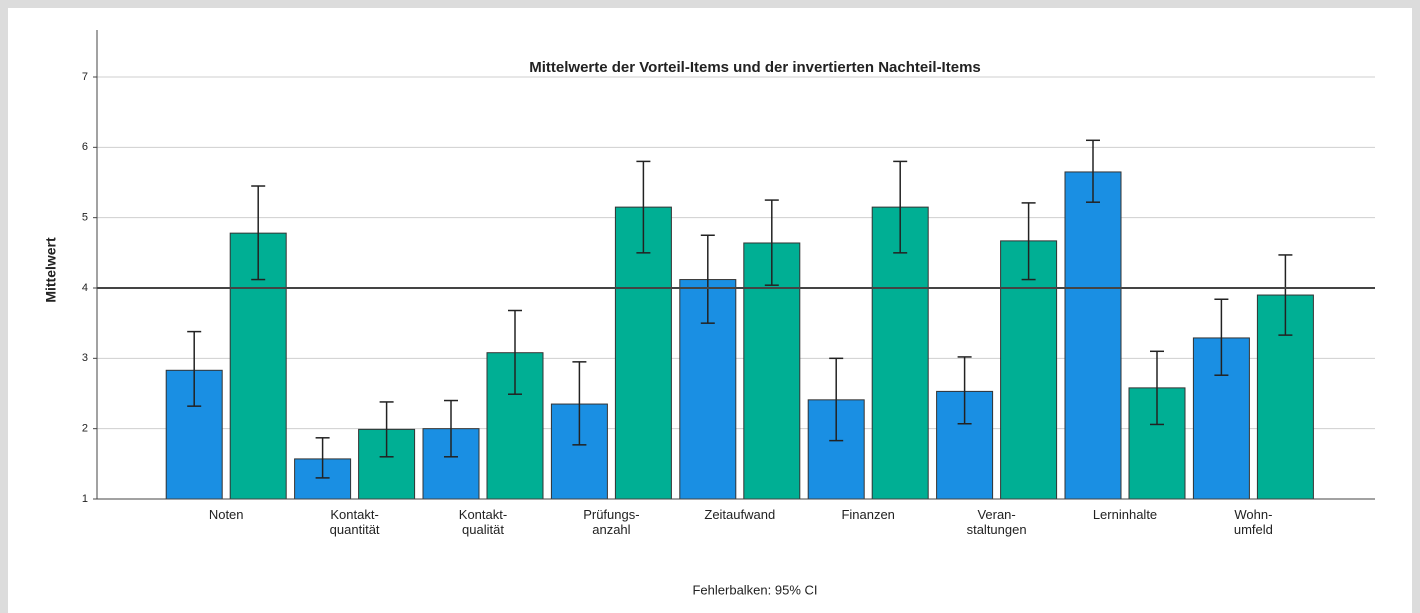  I want to click on x-tick-label: Wohn- umfeld, so click(1253, 522).